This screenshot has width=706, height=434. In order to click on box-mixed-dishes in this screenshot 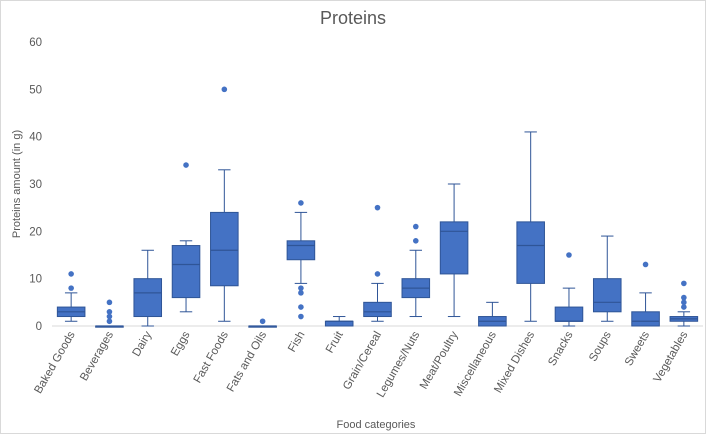, I will do `click(530, 226)`.